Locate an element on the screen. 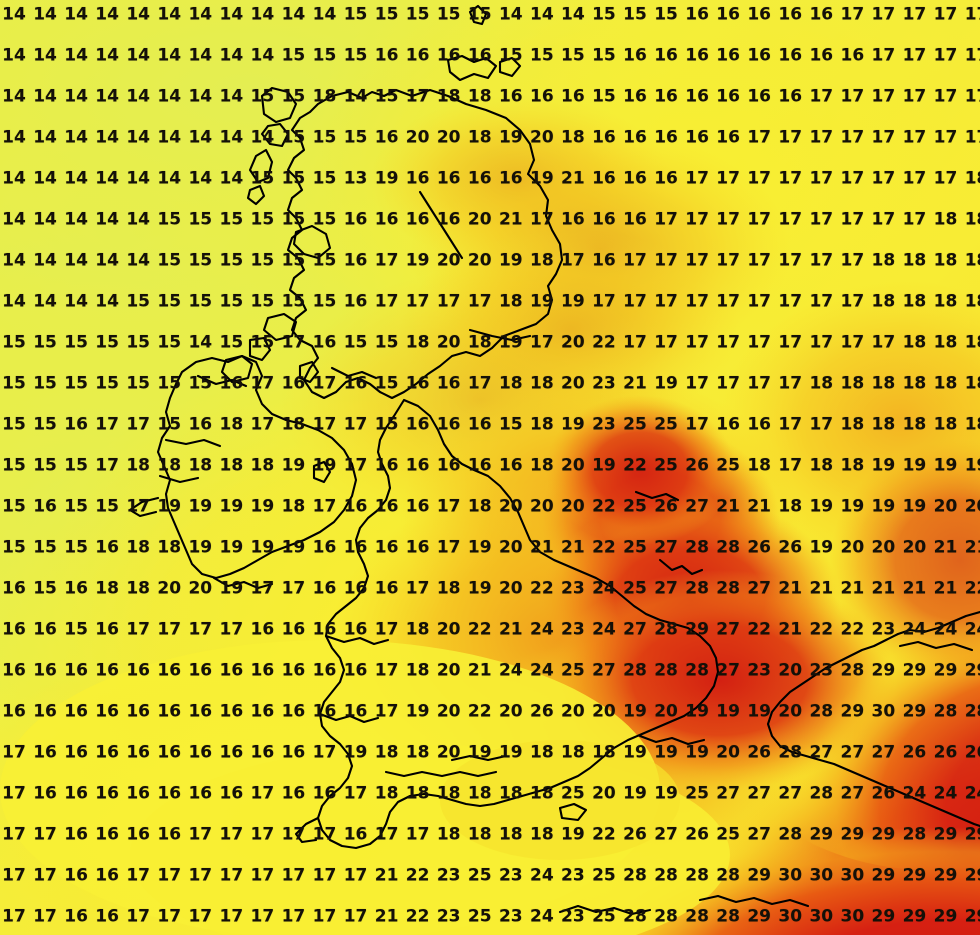  temperature-value: 30 is located at coordinates (821, 916).